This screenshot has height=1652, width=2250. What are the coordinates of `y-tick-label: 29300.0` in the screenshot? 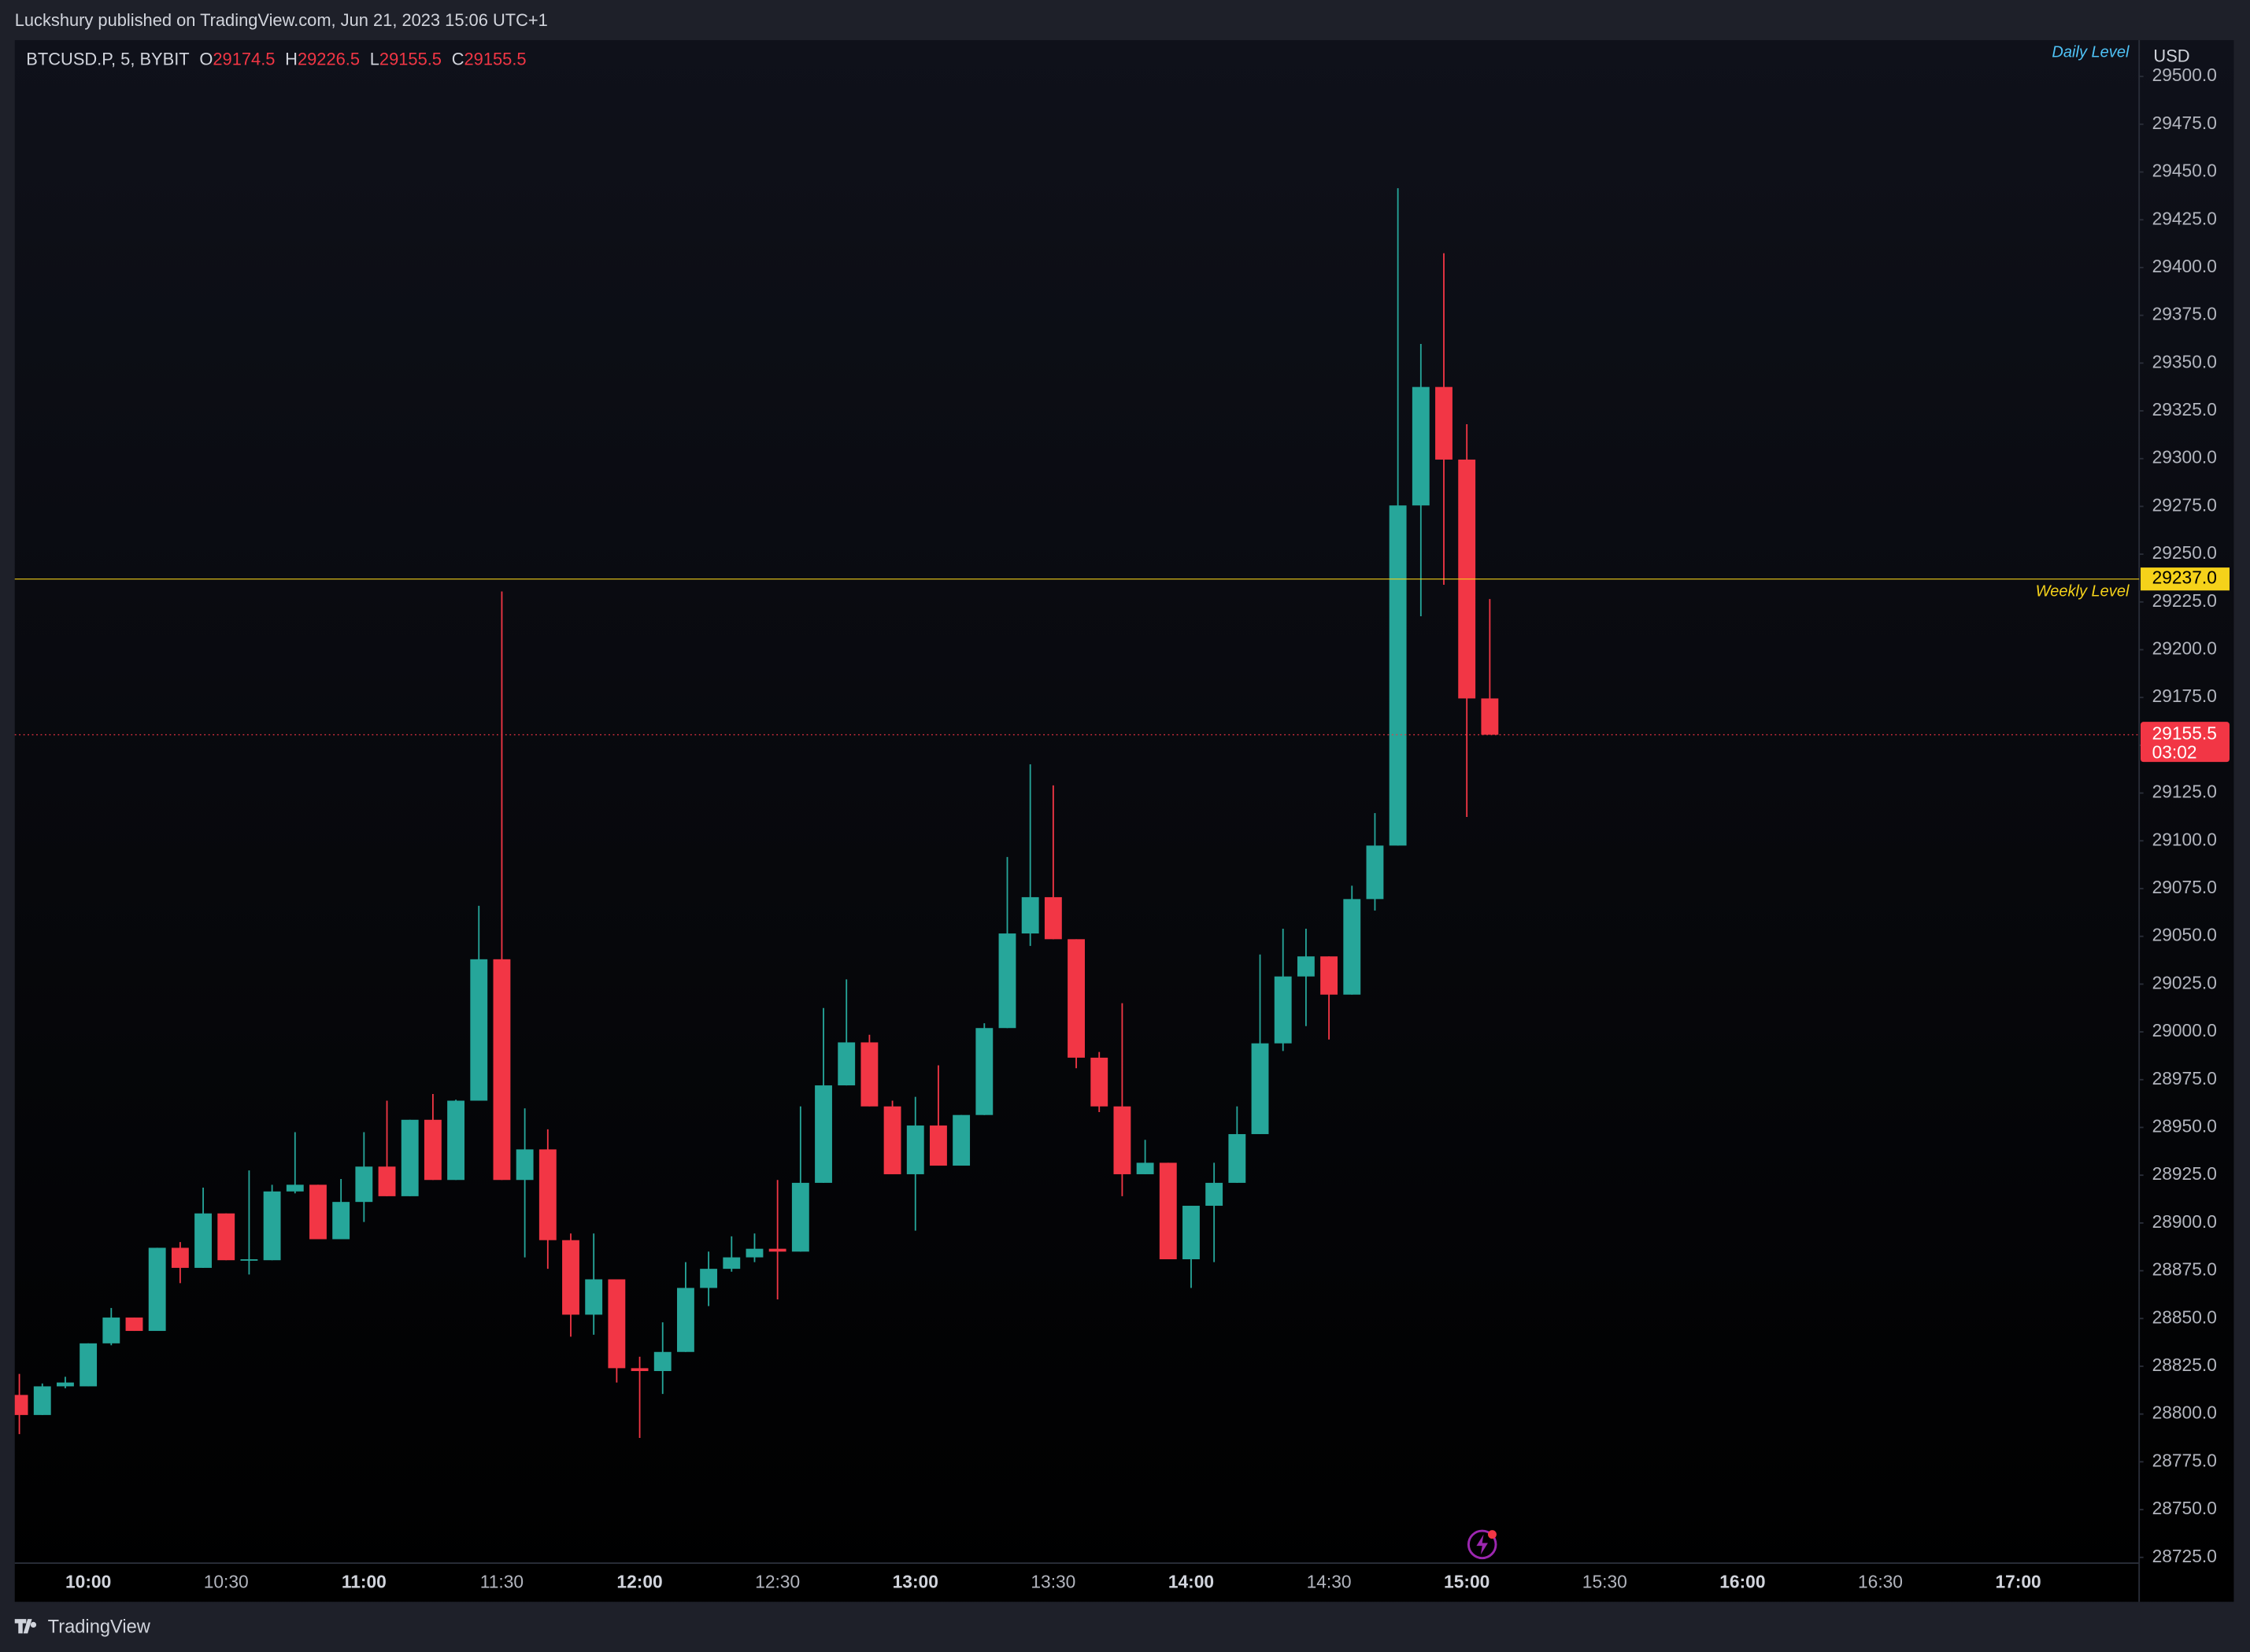 It's located at (2184, 458).